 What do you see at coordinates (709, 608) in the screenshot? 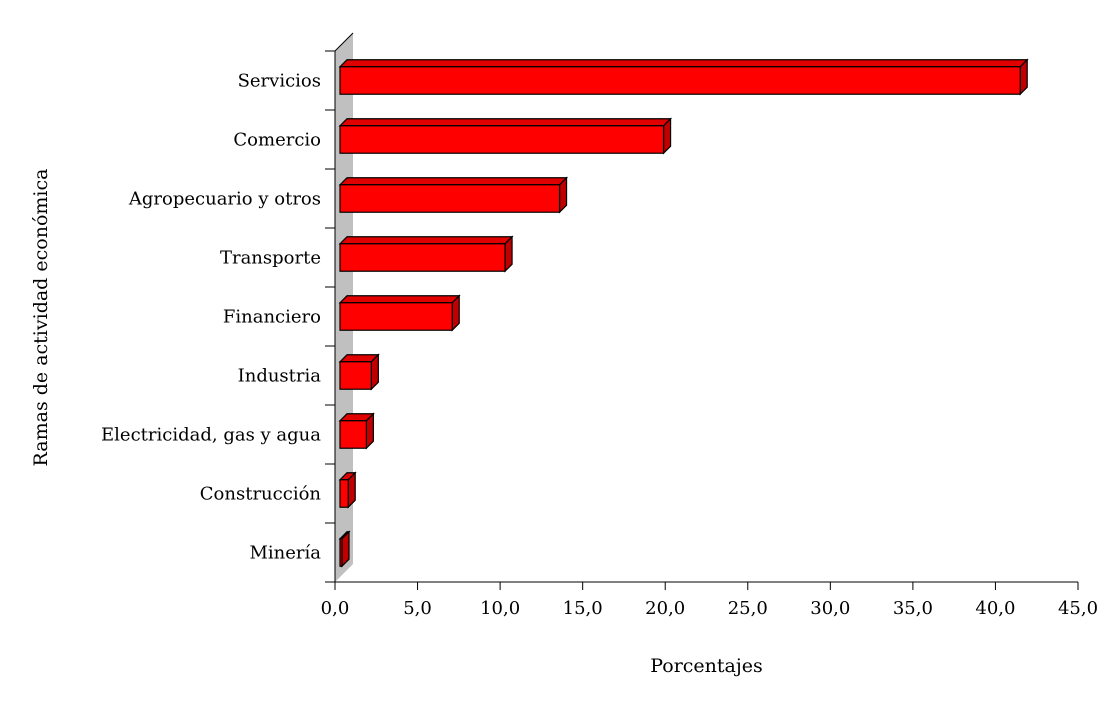
I see `x-tick-labels: 0,0 5,0 10,0 15,0 20,0 25,0 30,0 35,0 40,0 45,0` at bounding box center [709, 608].